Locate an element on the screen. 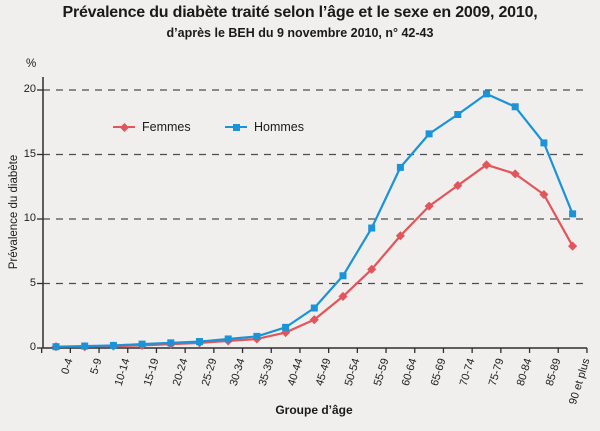 The image size is (600, 431). y-tick-label: 15 is located at coordinates (29, 153).